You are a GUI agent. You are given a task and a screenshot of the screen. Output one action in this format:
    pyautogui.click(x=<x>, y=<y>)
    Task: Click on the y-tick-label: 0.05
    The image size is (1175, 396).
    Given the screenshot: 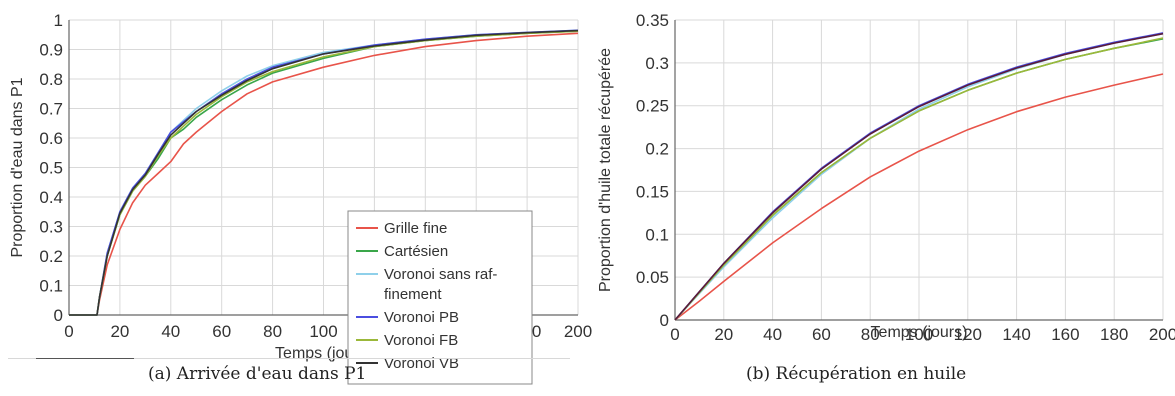 What is the action you would take?
    pyautogui.click(x=652, y=277)
    